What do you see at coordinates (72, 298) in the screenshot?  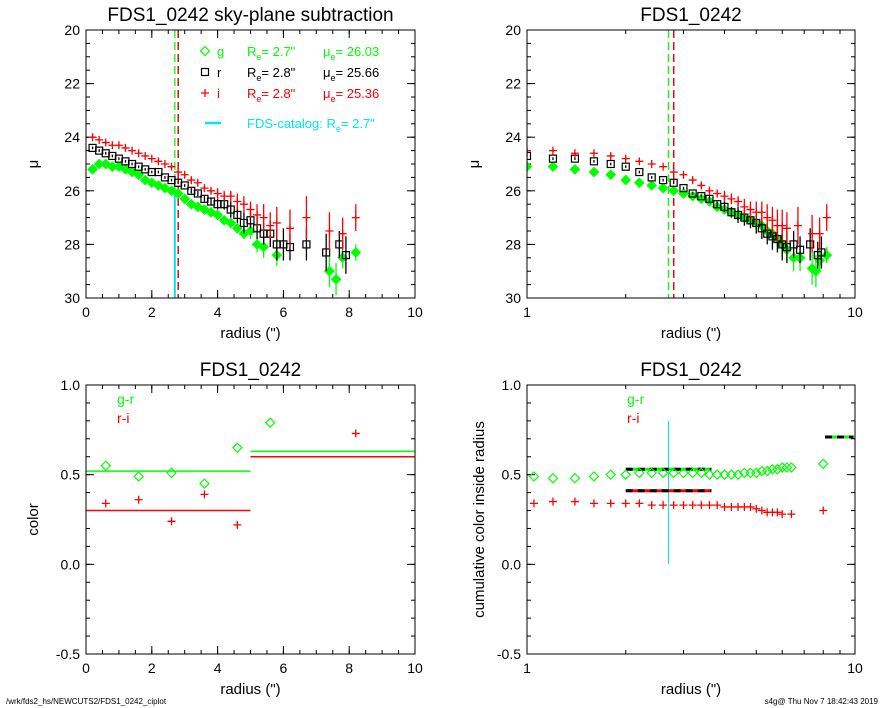 I see `y-tick-label: 30` at bounding box center [72, 298].